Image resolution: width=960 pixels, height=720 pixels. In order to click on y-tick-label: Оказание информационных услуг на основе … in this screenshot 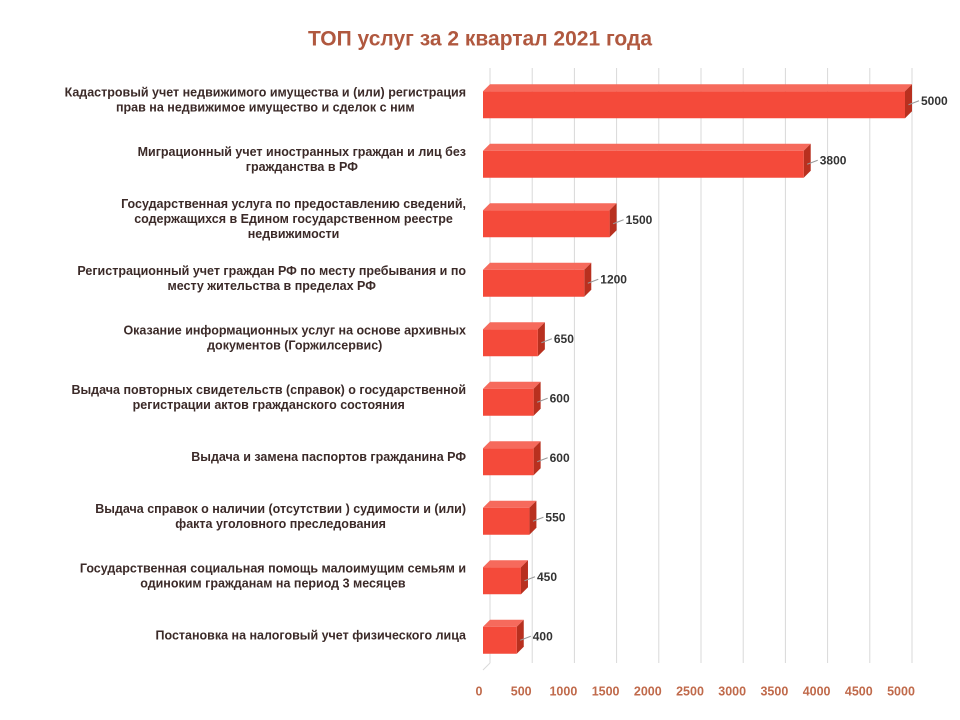, I will do `click(294, 338)`.